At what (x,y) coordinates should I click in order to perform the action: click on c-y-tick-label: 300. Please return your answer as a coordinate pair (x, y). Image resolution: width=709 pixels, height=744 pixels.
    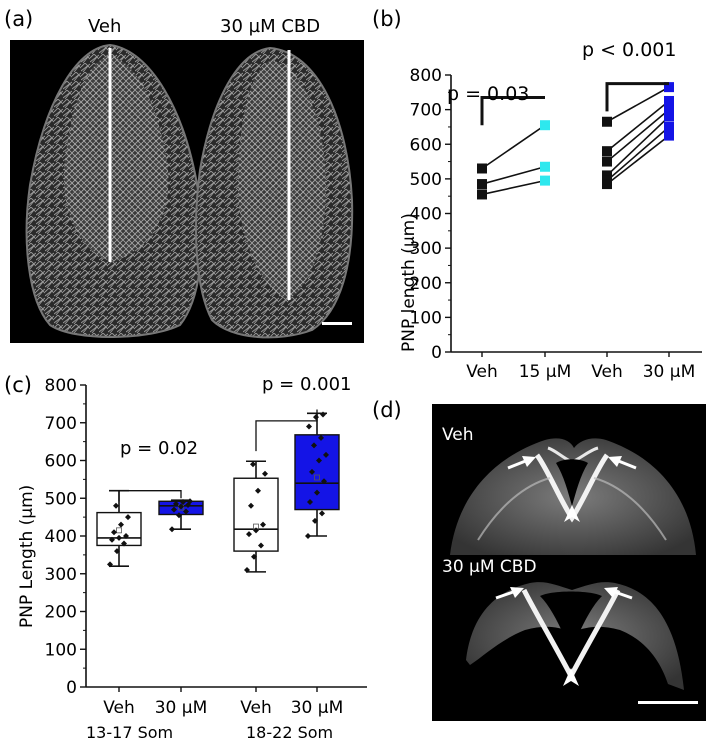
    Looking at the image, I should click on (61, 575).